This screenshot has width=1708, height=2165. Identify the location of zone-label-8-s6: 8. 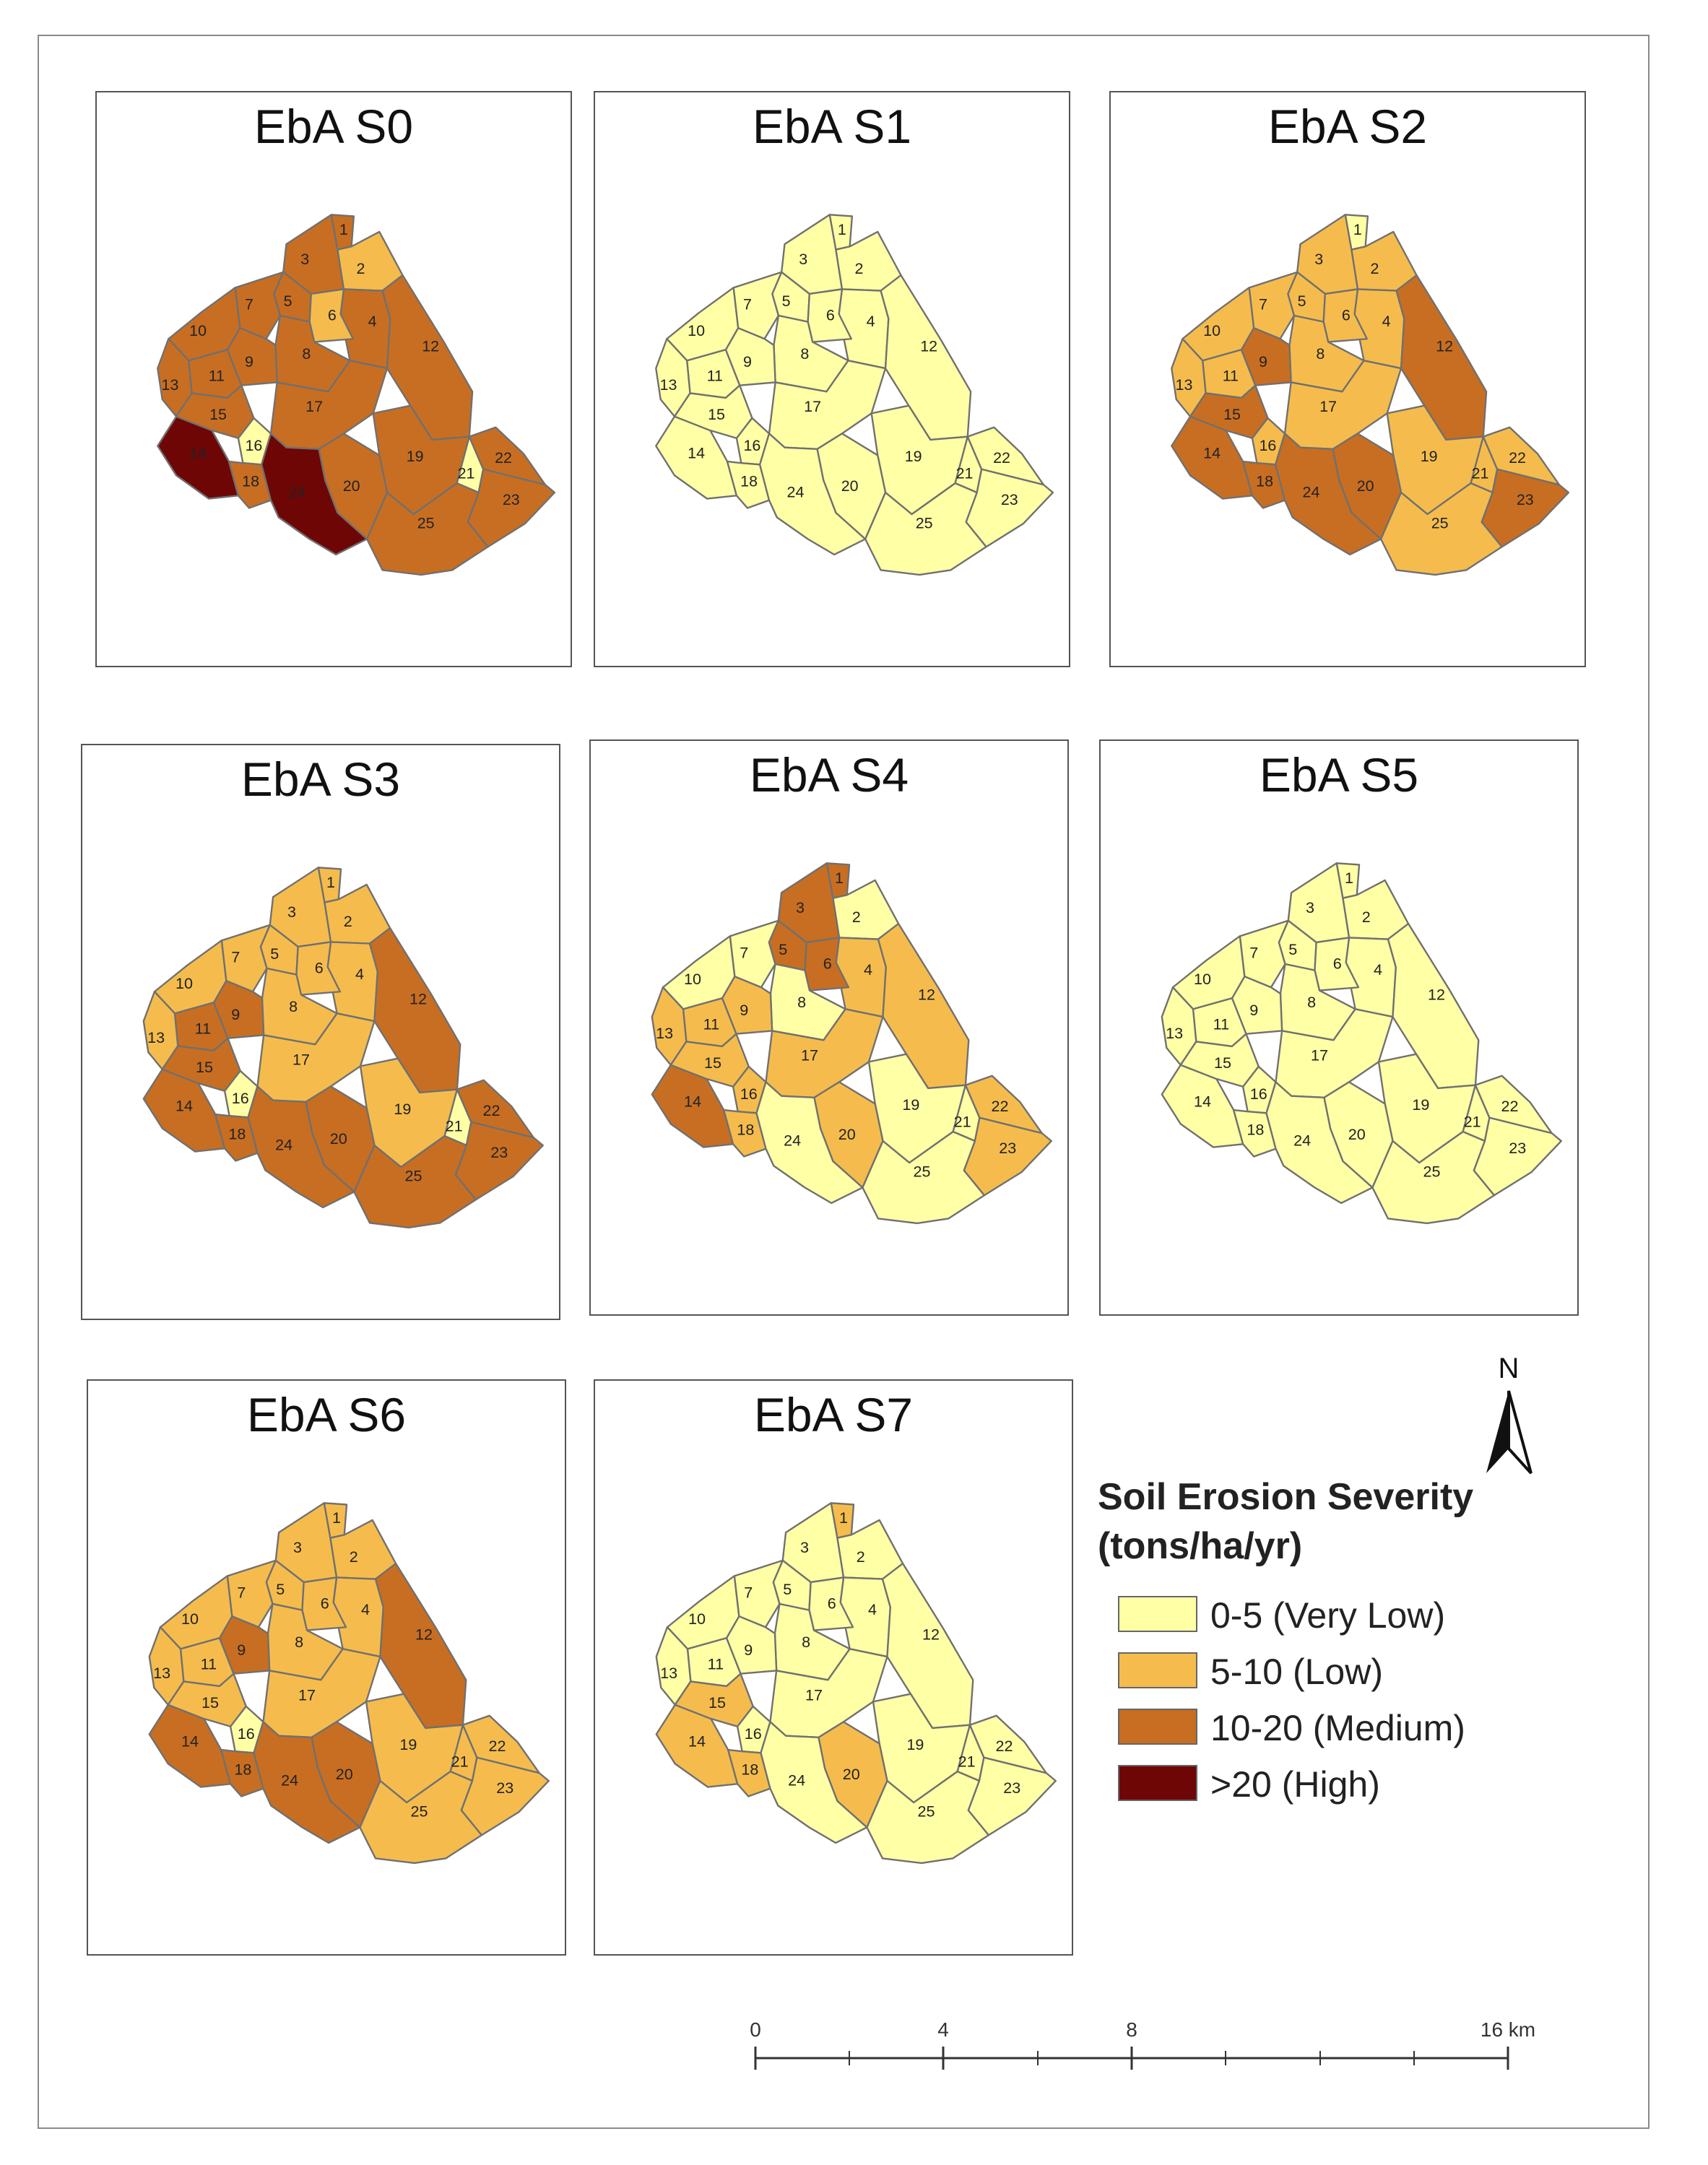
(299, 1642).